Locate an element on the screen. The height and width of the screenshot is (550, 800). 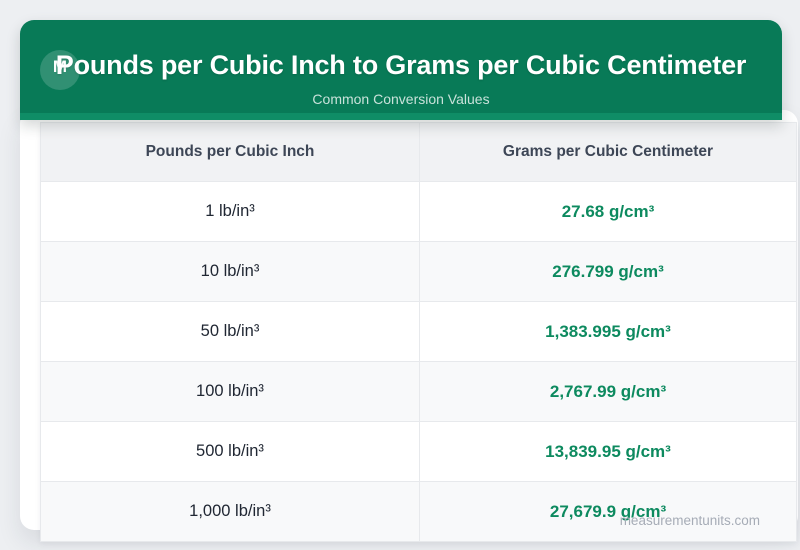
table-row: 1,000 lb/in³ 27,679.9 g/cm³ is located at coordinates (418, 511).